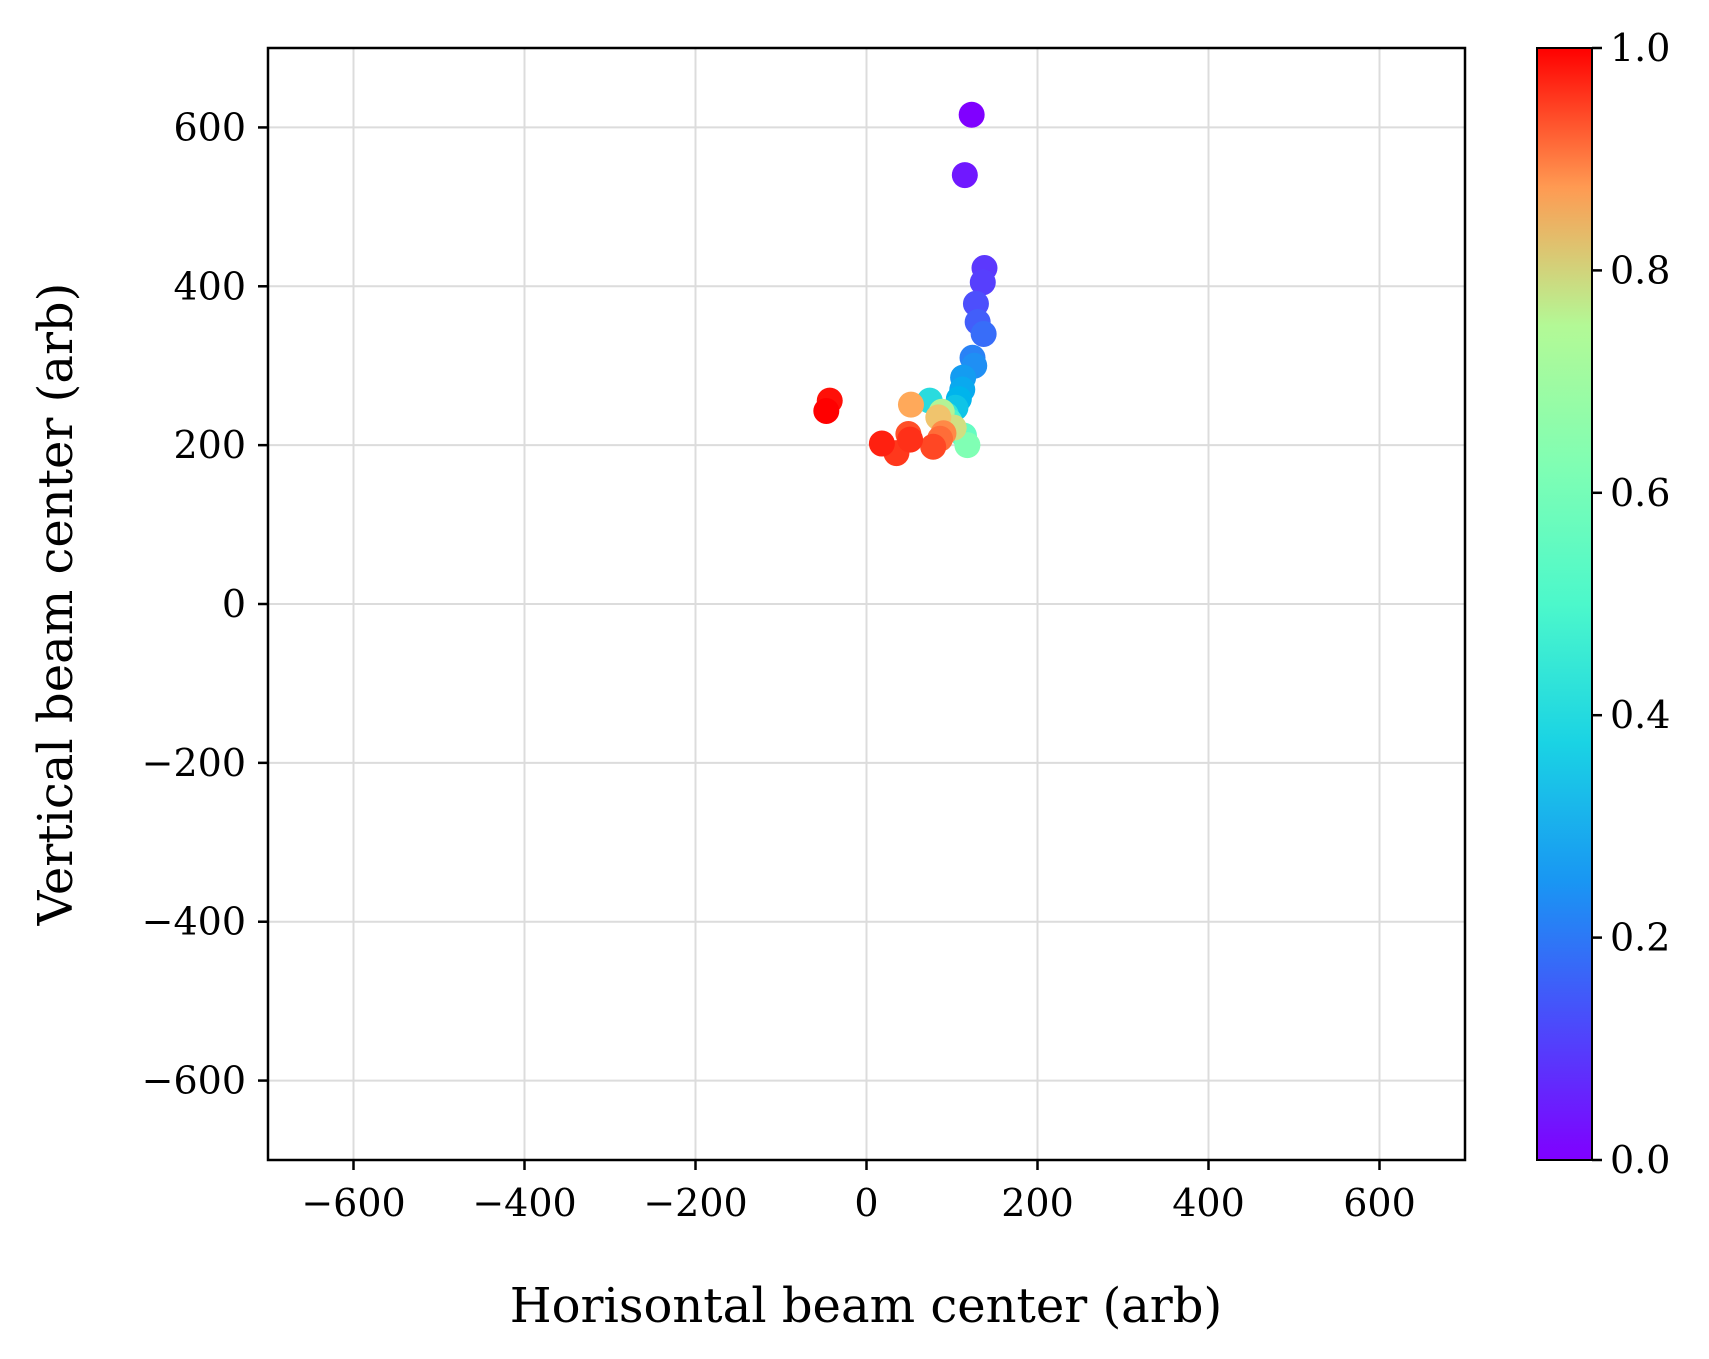  Describe the element at coordinates (1640, 715) in the screenshot. I see `colorbar-tick-label: 0.4` at that location.